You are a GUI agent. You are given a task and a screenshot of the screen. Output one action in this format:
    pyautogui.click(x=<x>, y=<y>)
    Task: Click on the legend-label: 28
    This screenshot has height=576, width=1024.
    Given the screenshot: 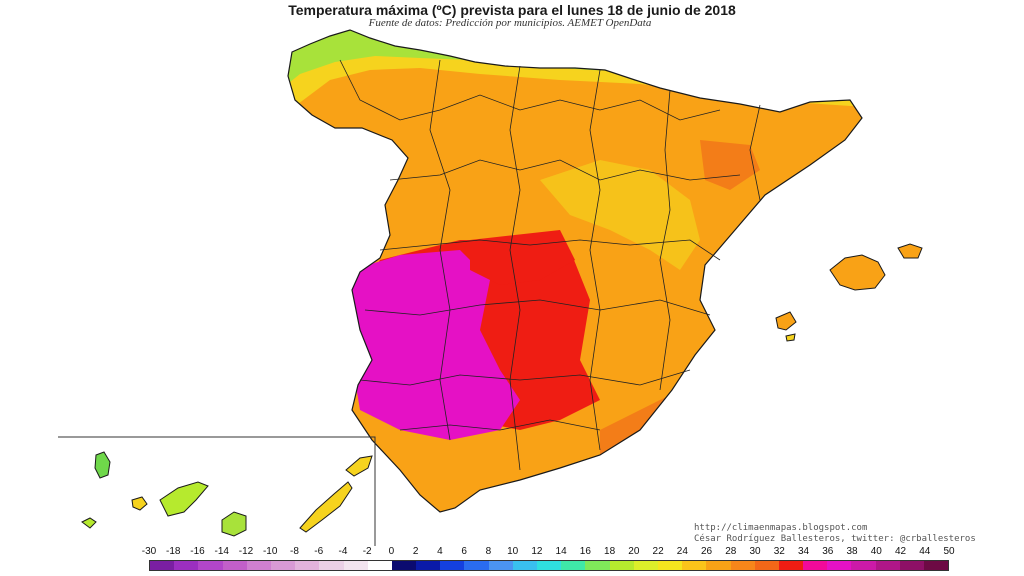 What is the action you would take?
    pyautogui.click(x=731, y=551)
    